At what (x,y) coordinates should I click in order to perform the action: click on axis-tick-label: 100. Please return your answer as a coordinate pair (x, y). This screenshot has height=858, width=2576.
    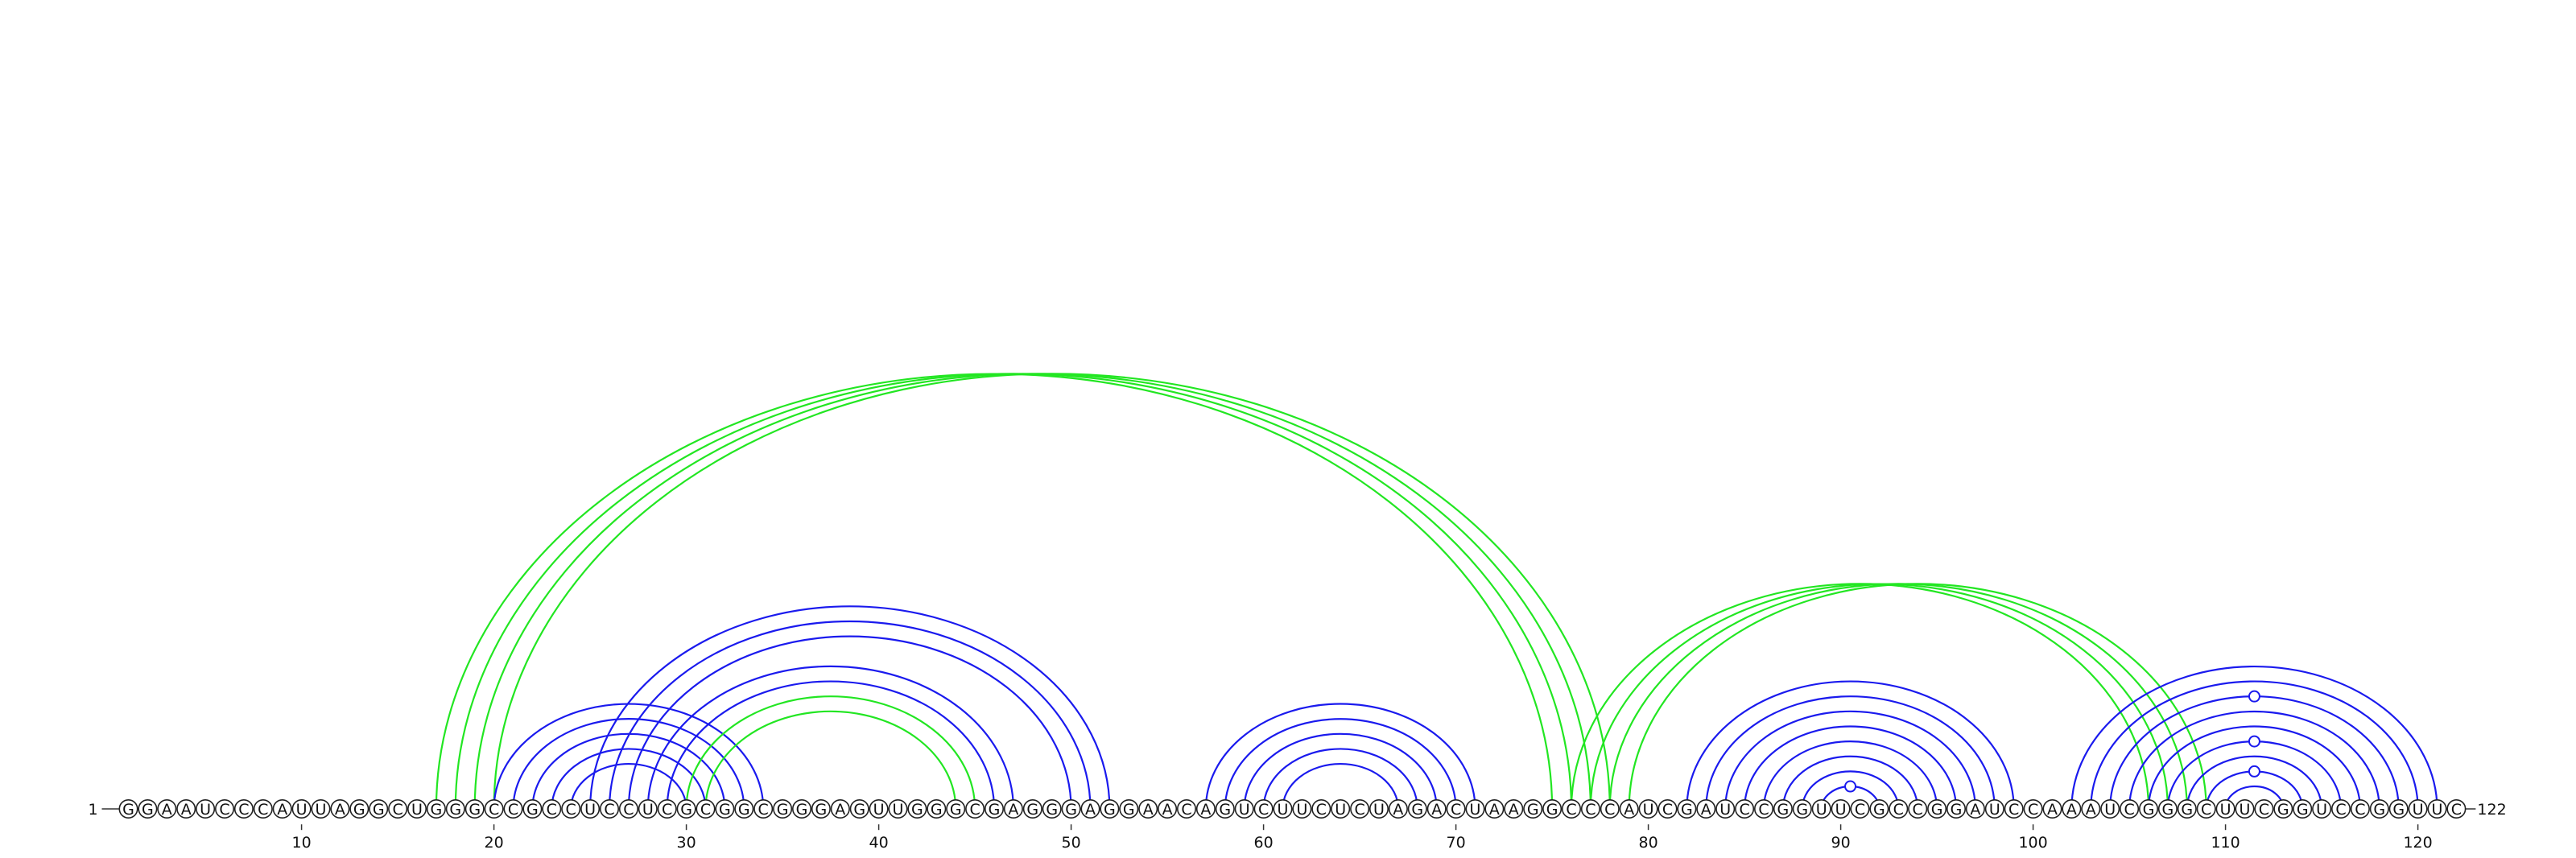
    Looking at the image, I should click on (2032, 843).